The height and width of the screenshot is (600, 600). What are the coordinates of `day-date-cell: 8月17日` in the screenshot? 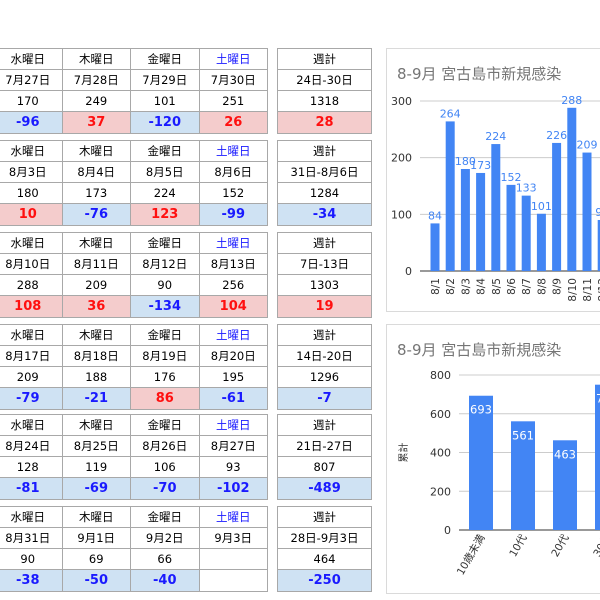 It's located at (31, 356).